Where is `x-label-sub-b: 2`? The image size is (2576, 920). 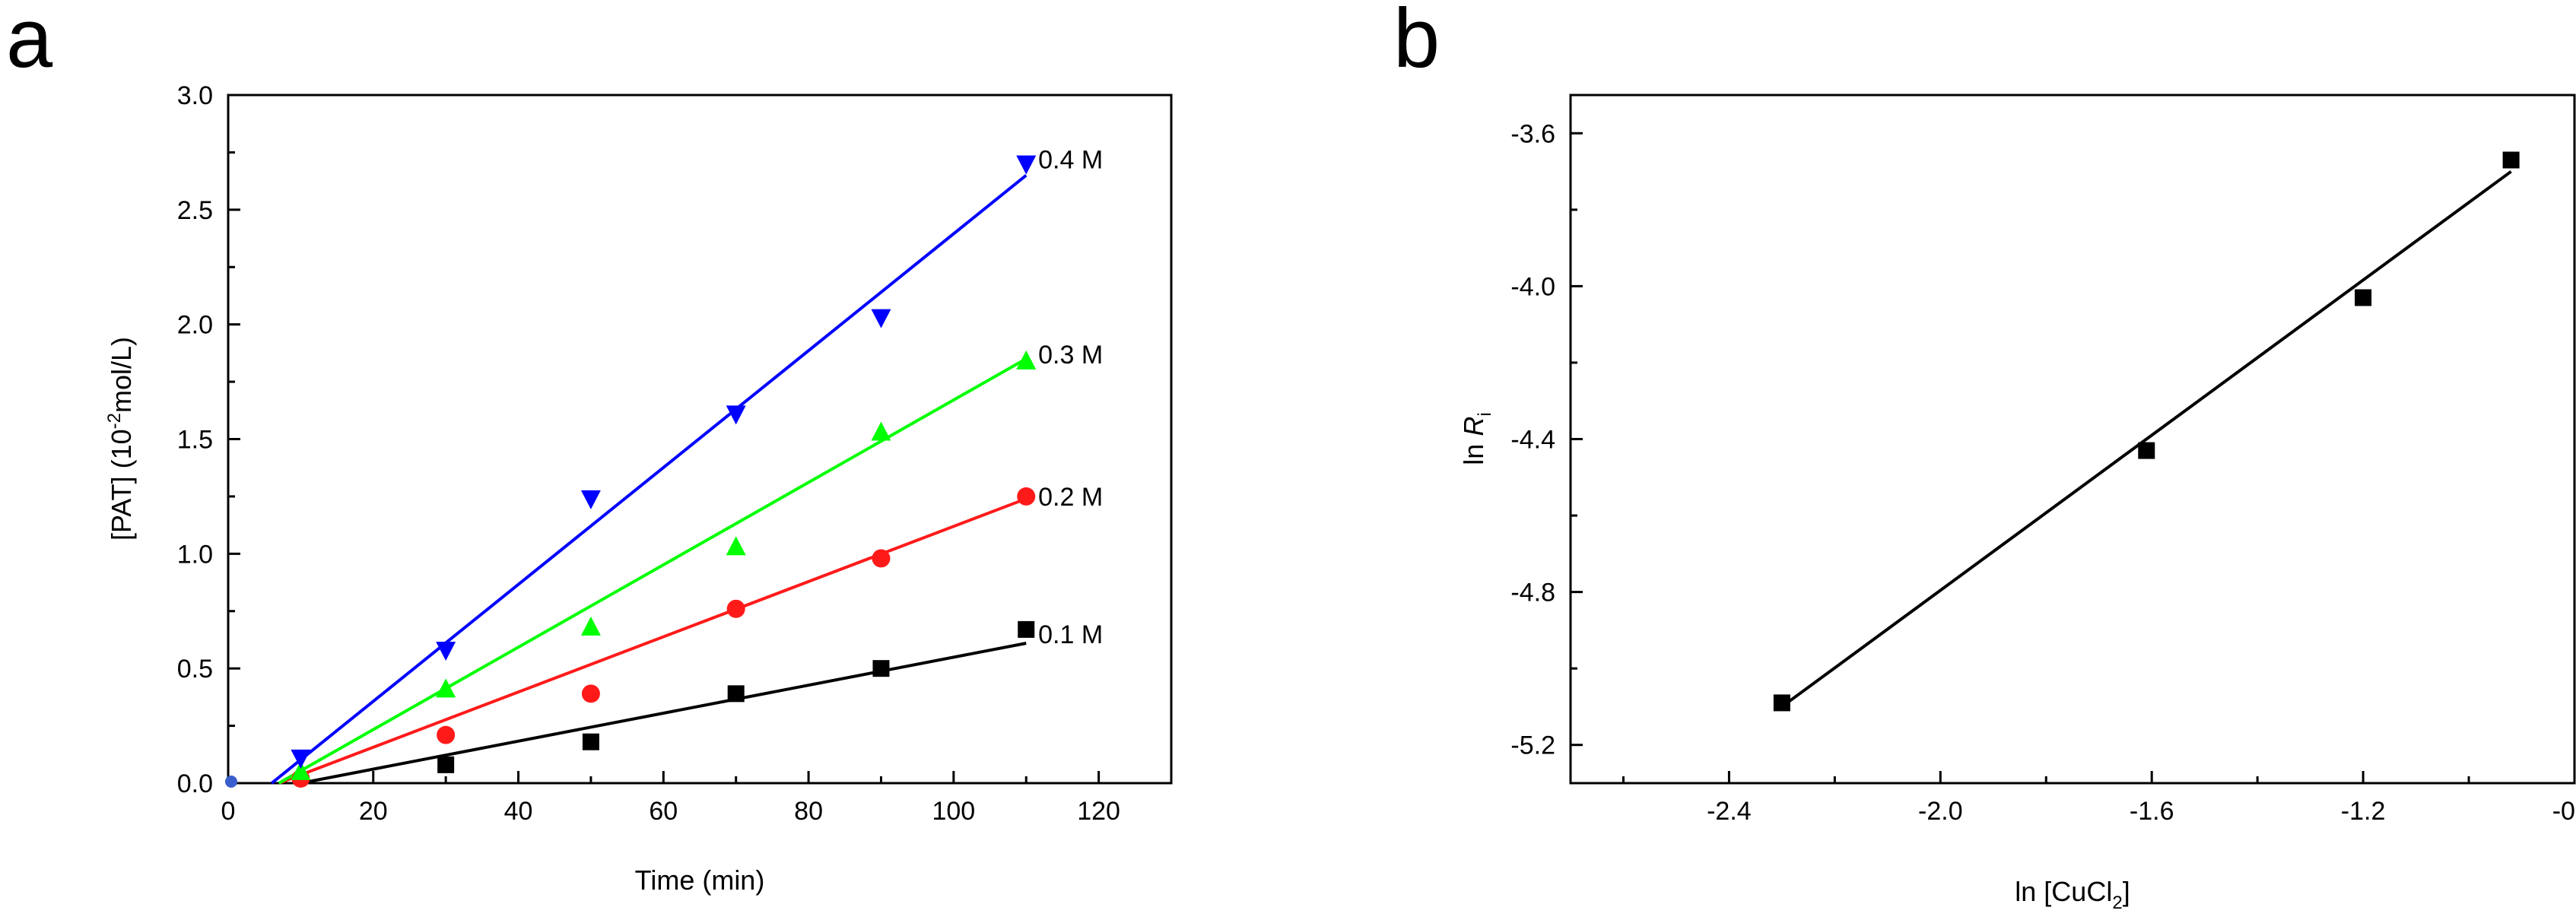
x-label-sub-b: 2 is located at coordinates (2117, 903).